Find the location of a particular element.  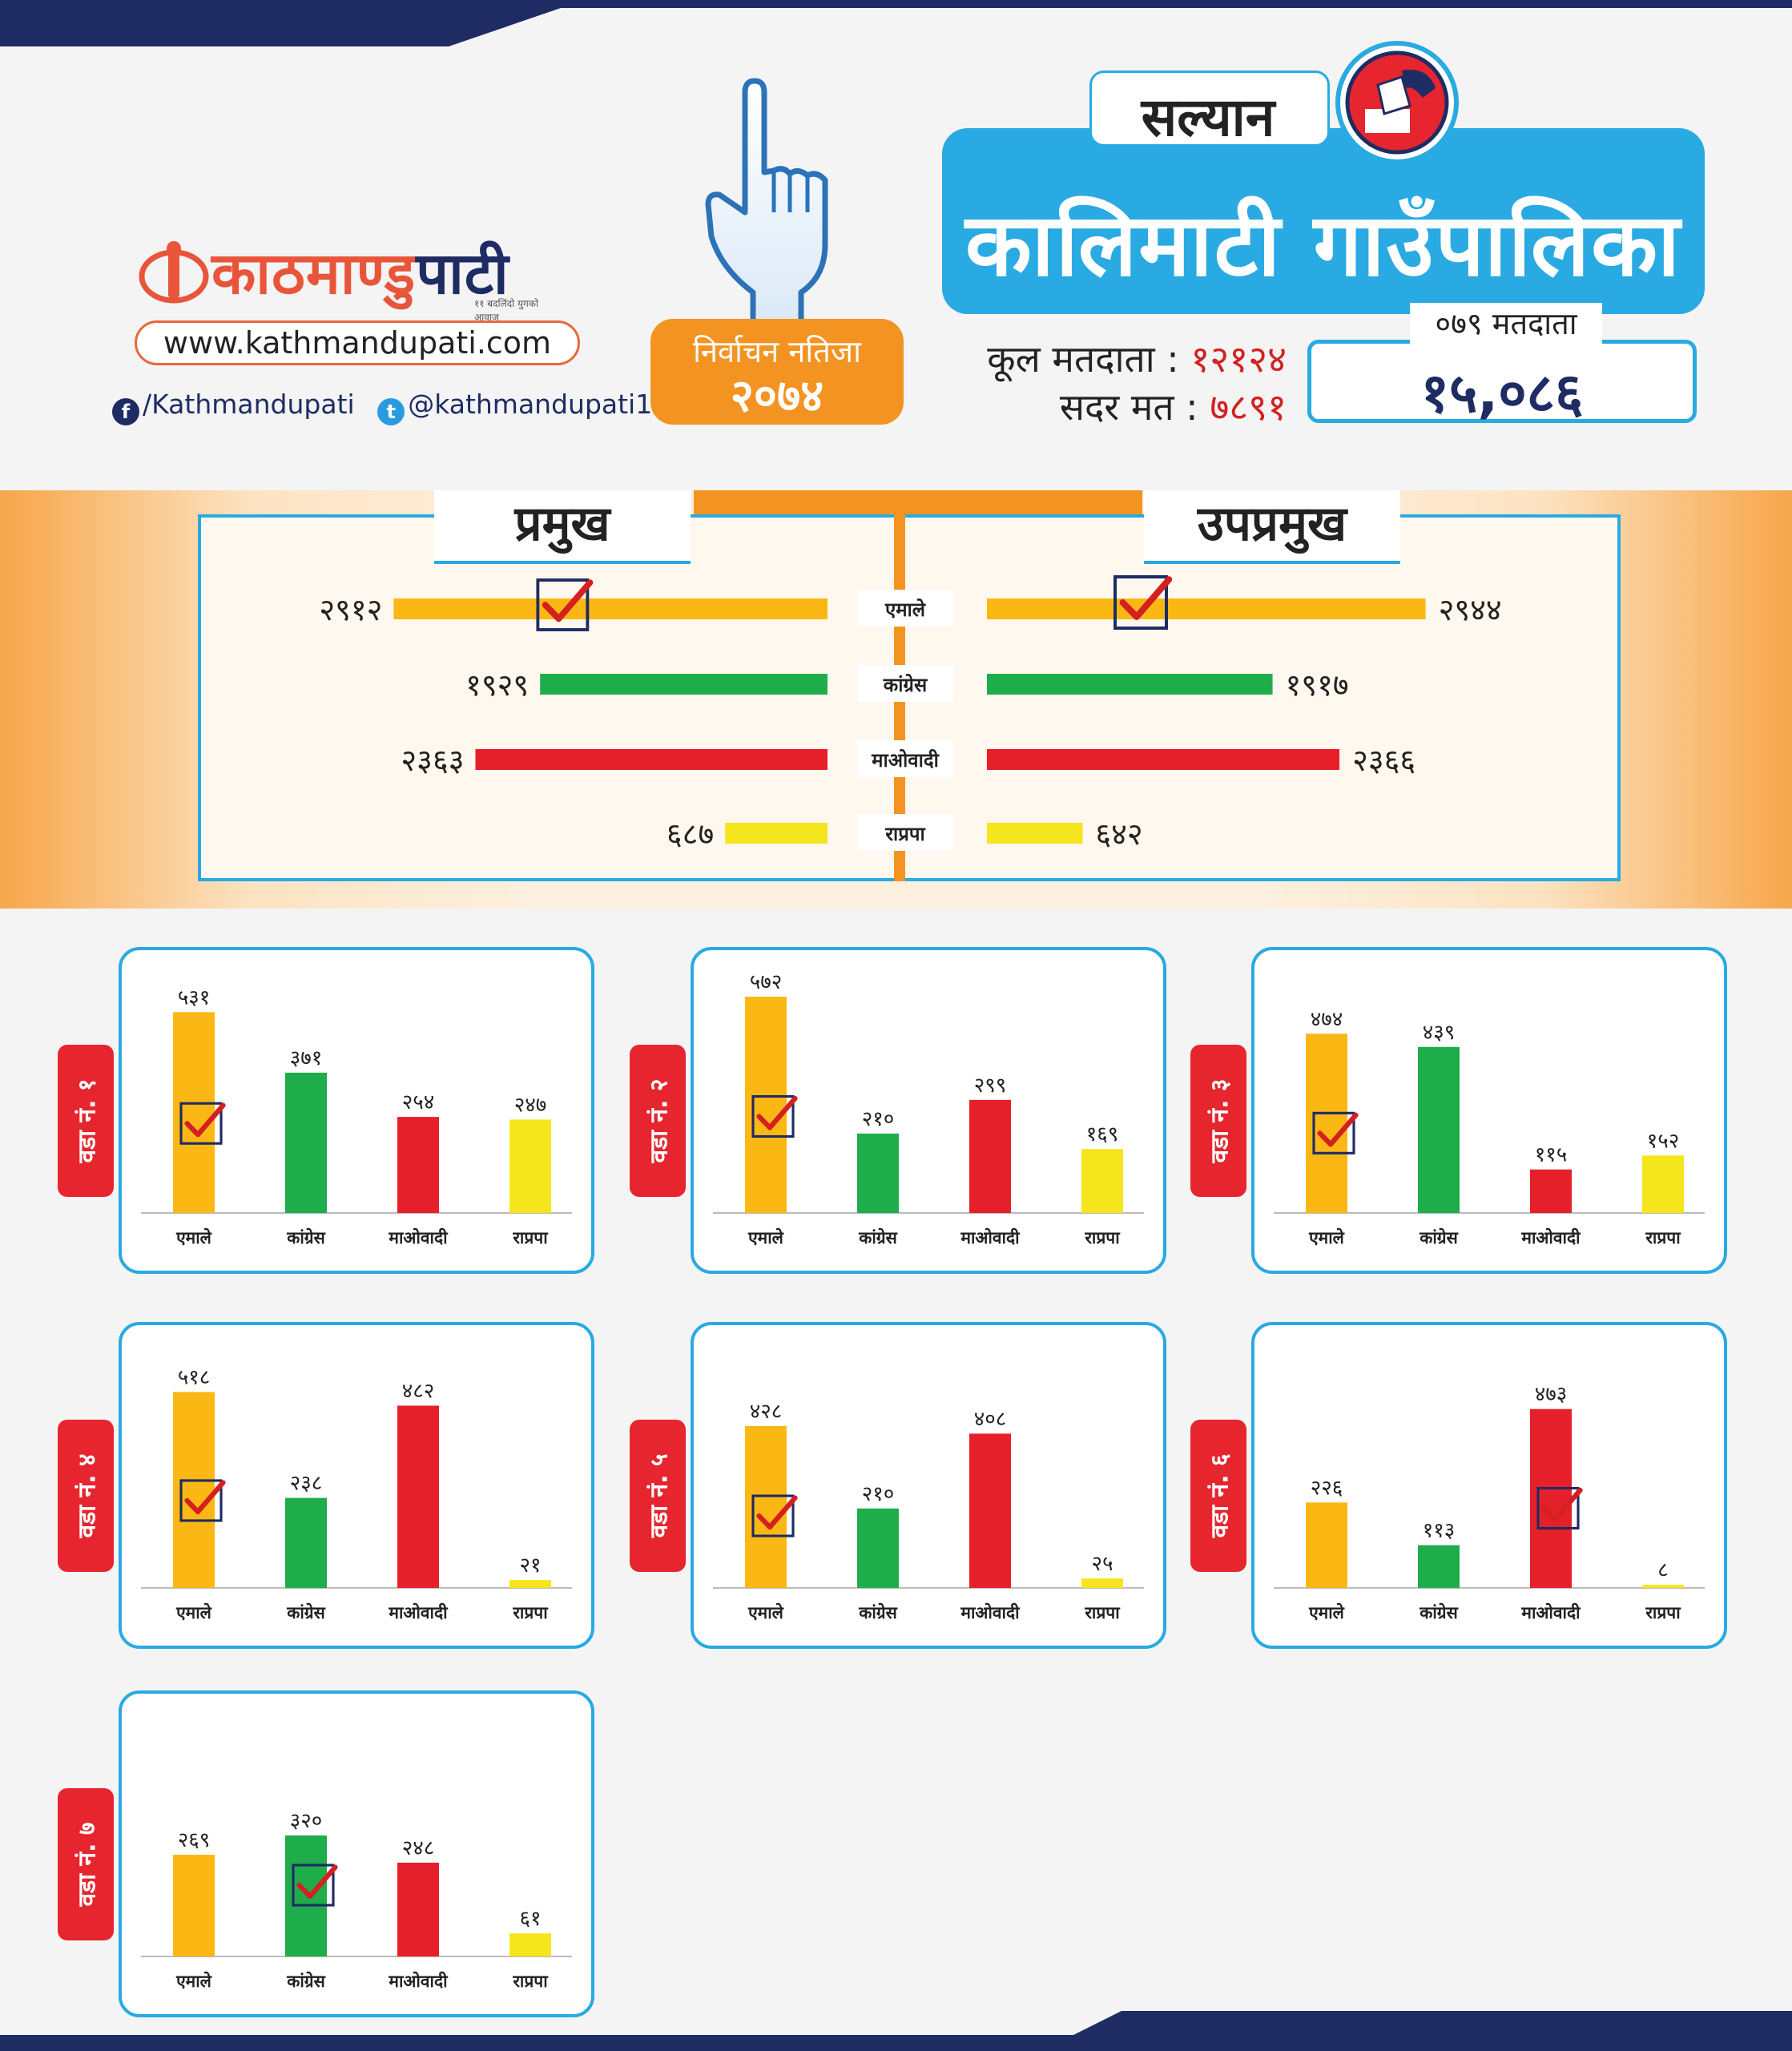

district-box: सल्यान is located at coordinates (1209, 109).